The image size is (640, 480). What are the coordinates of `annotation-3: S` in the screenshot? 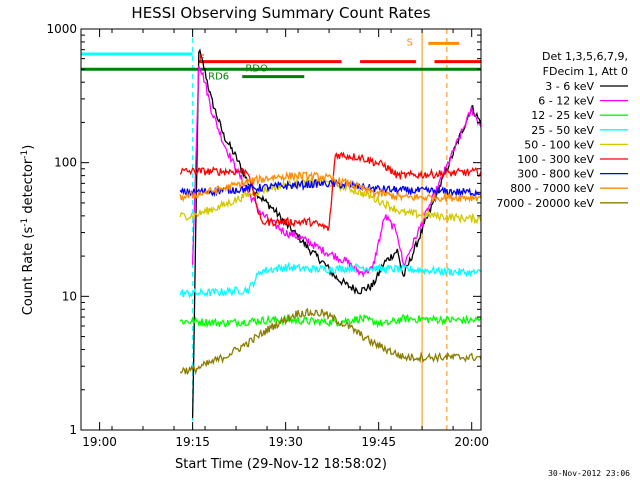 It's located at (410, 43).